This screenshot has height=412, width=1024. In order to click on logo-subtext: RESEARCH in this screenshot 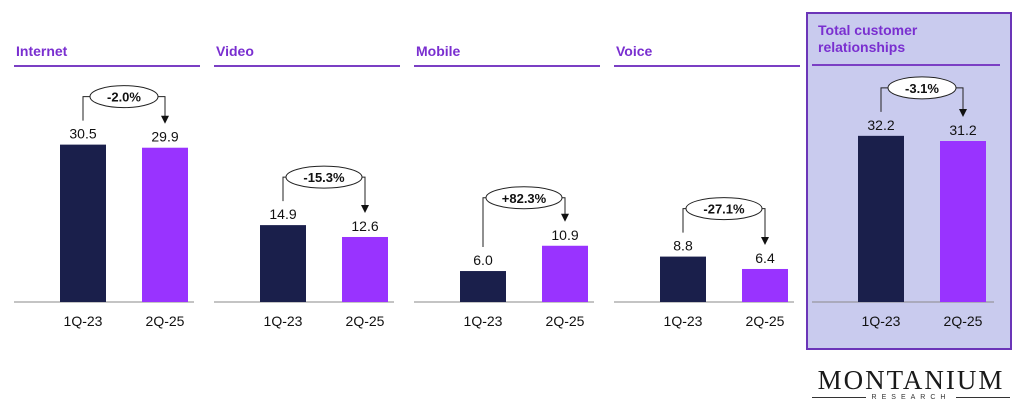, I will do `click(911, 397)`.